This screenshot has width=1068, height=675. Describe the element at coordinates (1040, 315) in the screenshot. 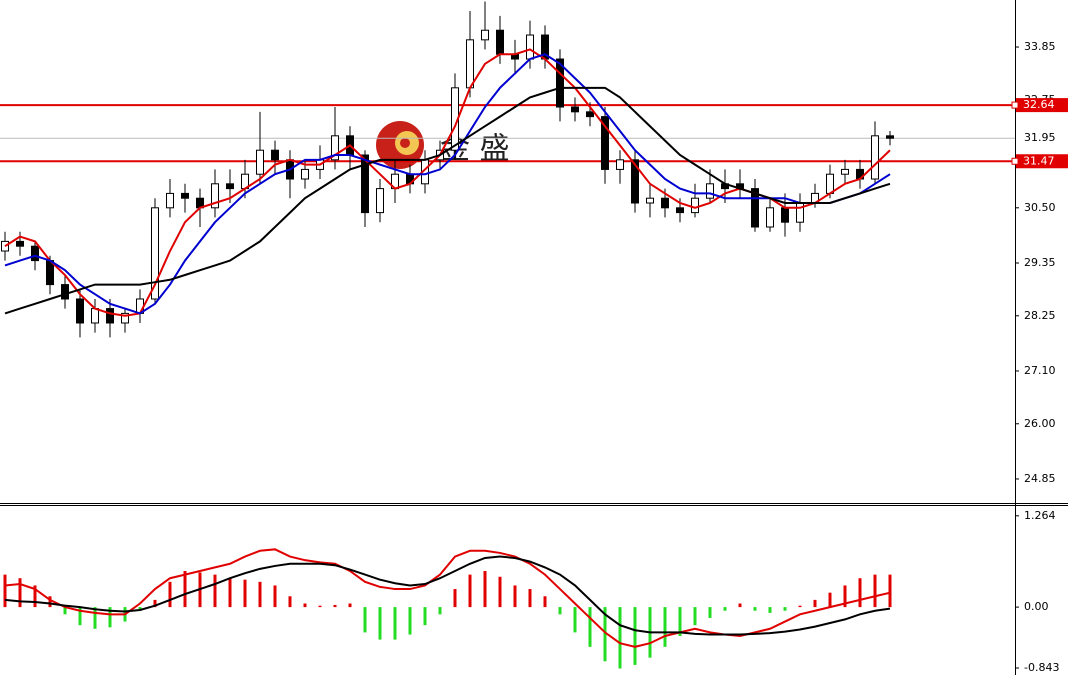

I see `y-tick-label: 28.25` at that location.